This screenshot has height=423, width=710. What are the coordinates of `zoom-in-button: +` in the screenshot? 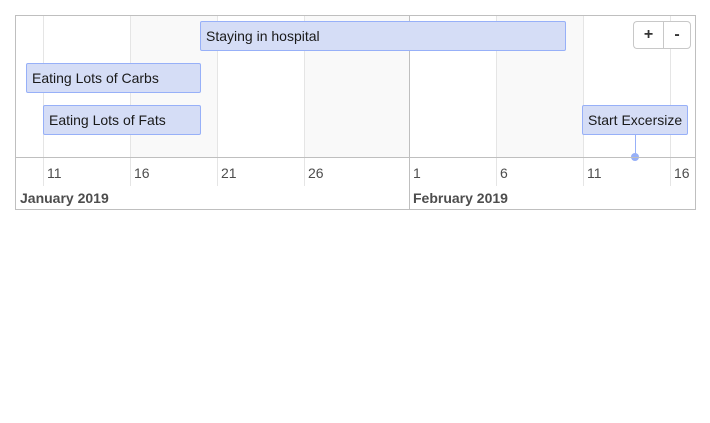 It's located at (648, 35).